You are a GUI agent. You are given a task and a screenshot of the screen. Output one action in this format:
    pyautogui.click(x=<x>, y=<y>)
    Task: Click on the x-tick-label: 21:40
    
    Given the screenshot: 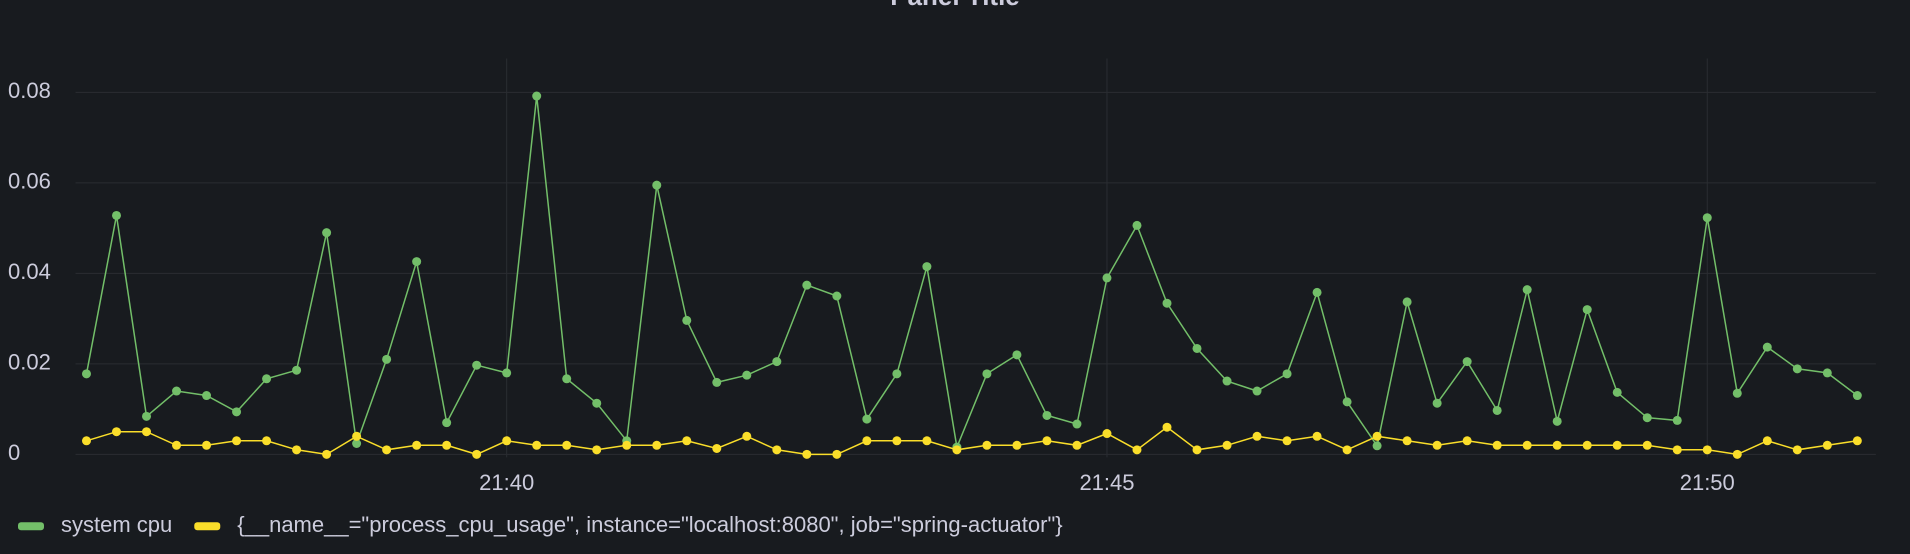 What is the action you would take?
    pyautogui.click(x=506, y=482)
    